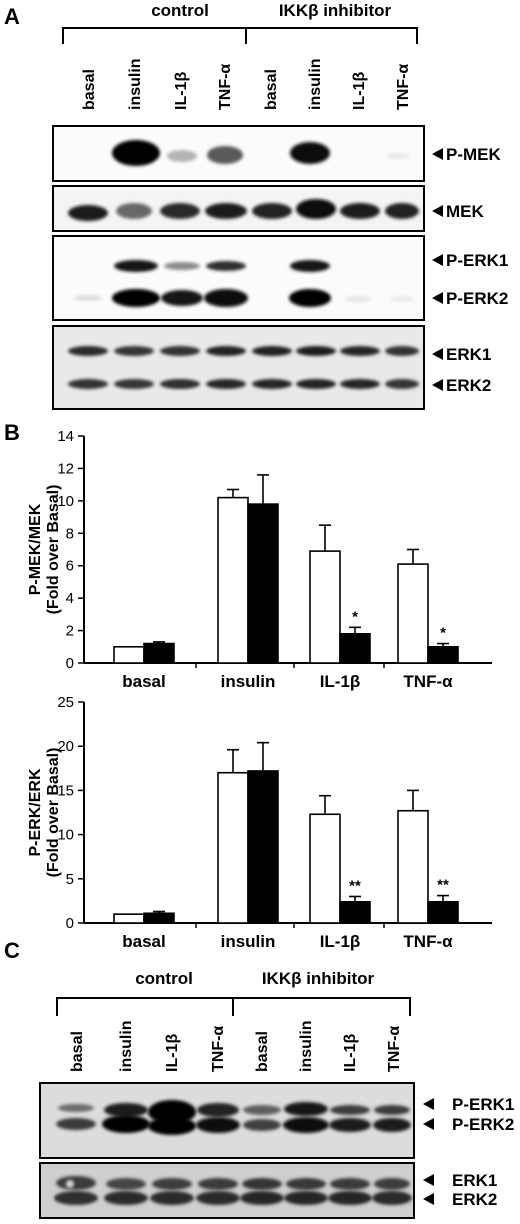 Image resolution: width=520 pixels, height=1224 pixels. What do you see at coordinates (143, 941) in the screenshot?
I see `chart1-category-label: basal` at bounding box center [143, 941].